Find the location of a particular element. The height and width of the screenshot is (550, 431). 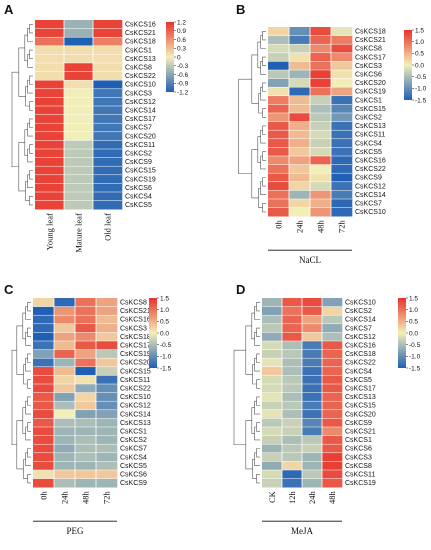

column-label: 48h is located at coordinates (86, 497).